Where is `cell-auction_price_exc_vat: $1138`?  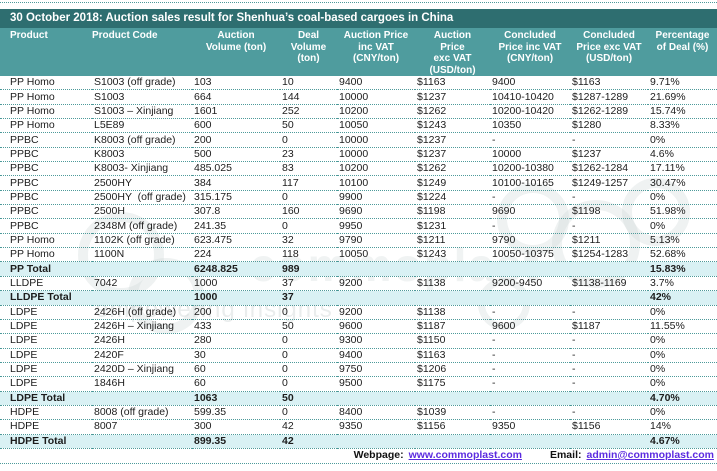
cell-auction_price_exc_vat: $1138 is located at coordinates (452, 312).